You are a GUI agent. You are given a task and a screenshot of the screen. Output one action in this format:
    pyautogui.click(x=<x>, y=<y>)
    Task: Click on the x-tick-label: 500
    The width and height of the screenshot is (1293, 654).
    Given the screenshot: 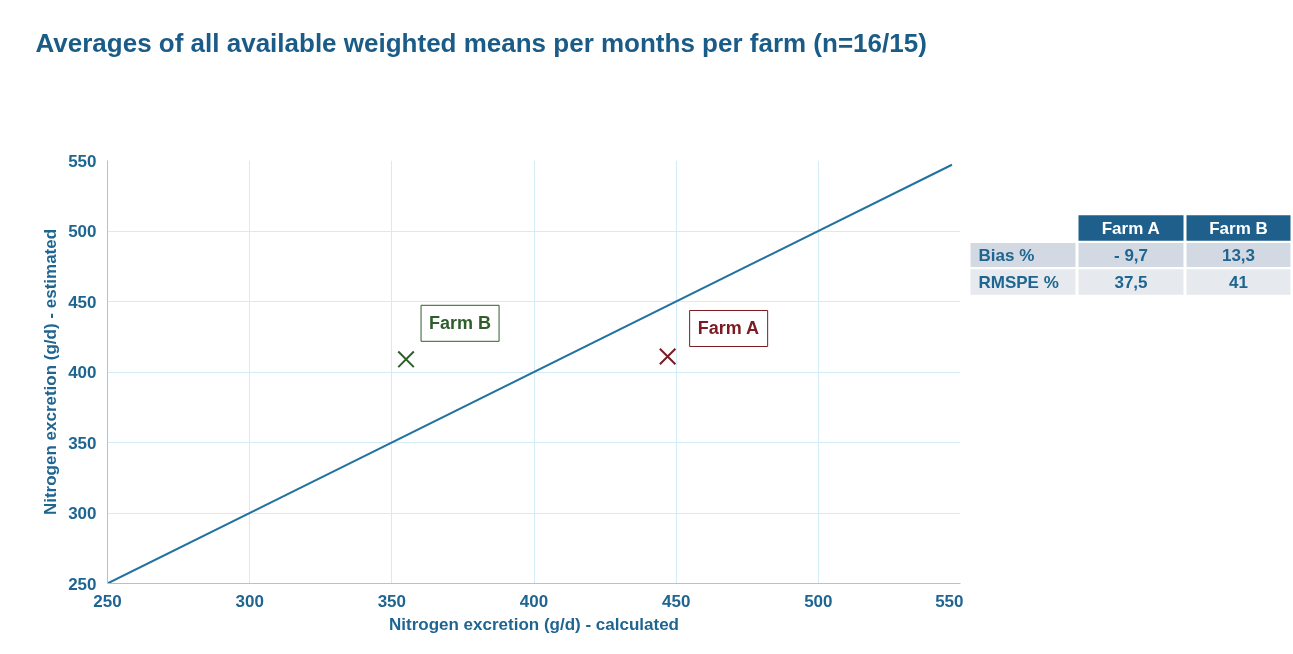 What is the action you would take?
    pyautogui.click(x=818, y=601)
    